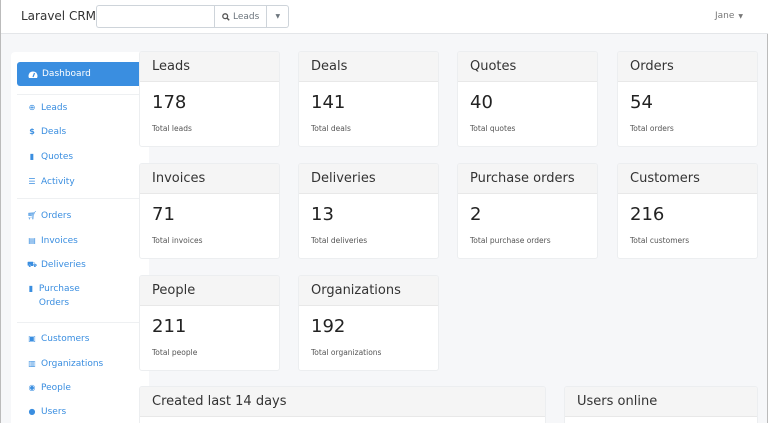 The width and height of the screenshot is (768, 423). I want to click on crosshairs-icon: ⊕, so click(32, 107).